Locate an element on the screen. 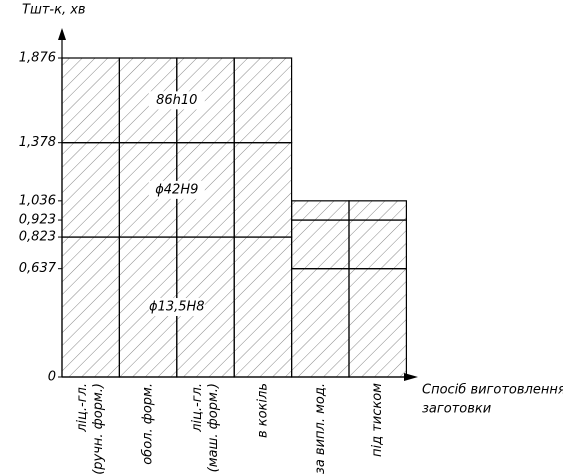  series-label: ϕ42Н9 is located at coordinates (176, 189).